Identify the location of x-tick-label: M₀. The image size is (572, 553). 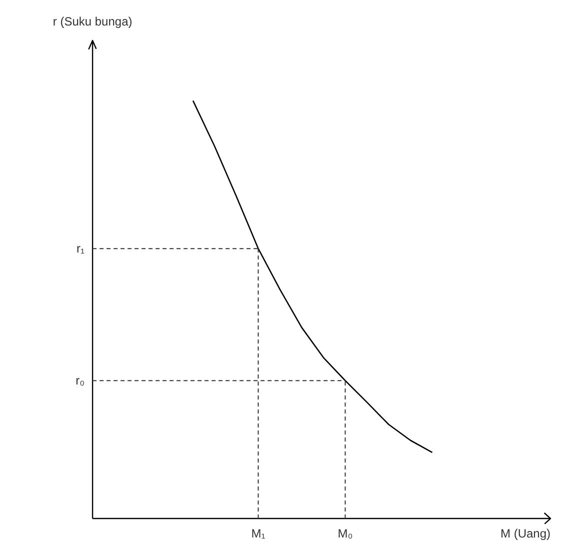
(345, 533).